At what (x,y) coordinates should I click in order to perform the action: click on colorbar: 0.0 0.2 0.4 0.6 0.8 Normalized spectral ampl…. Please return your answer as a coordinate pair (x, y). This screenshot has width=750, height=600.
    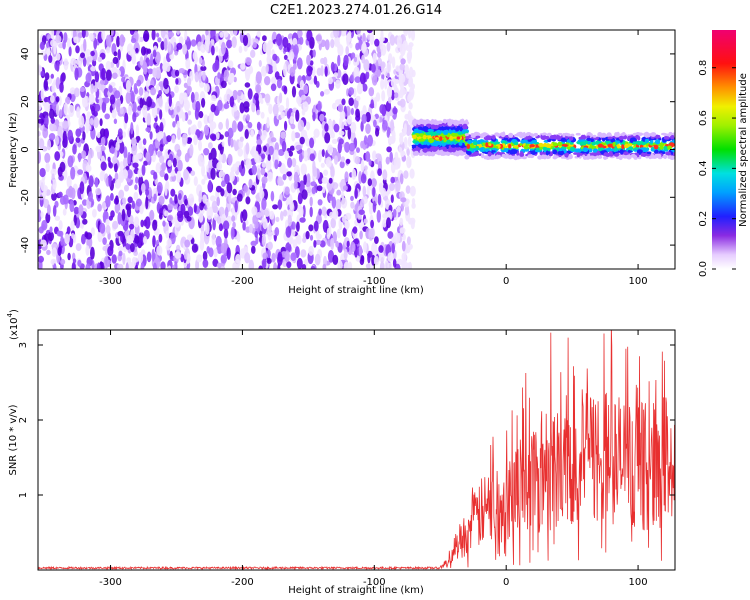
    Looking at the image, I should click on (723, 153).